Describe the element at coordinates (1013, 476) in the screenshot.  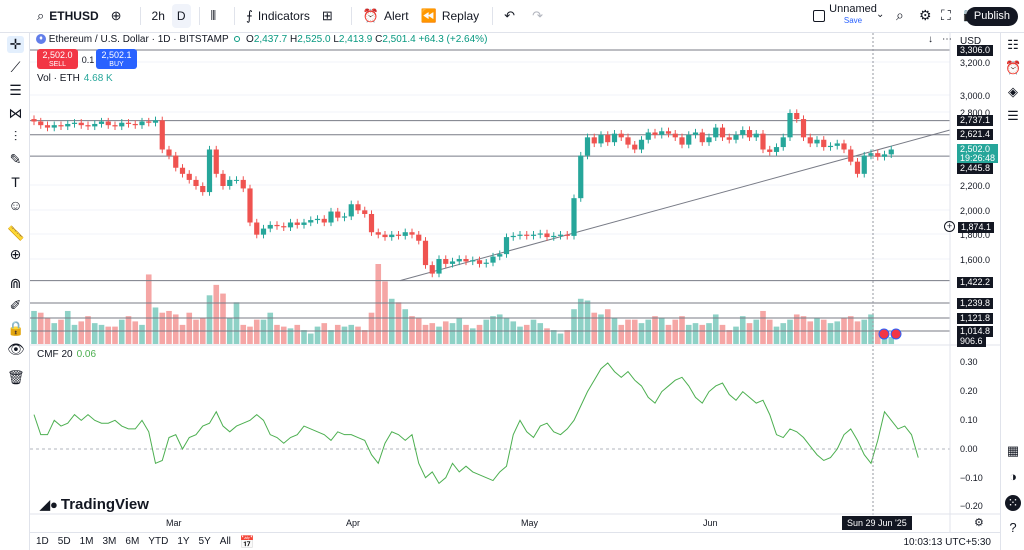
I see `notifications-icon: ◑` at that location.